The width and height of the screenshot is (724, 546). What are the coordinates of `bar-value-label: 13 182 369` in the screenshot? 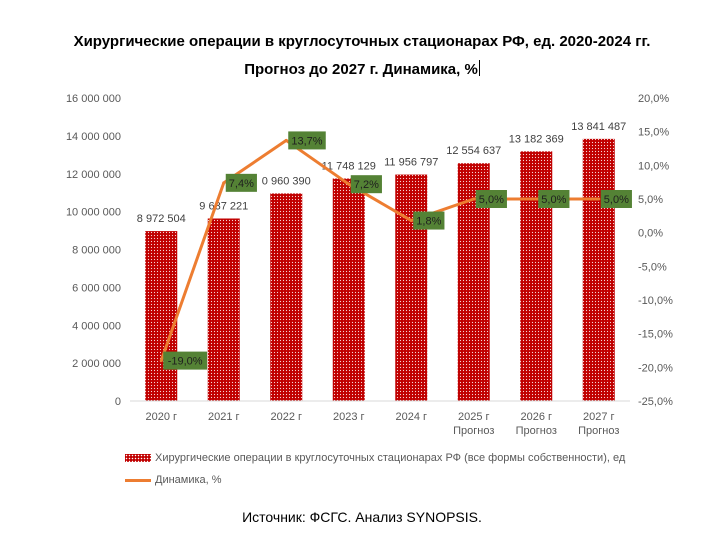 It's located at (536, 139).